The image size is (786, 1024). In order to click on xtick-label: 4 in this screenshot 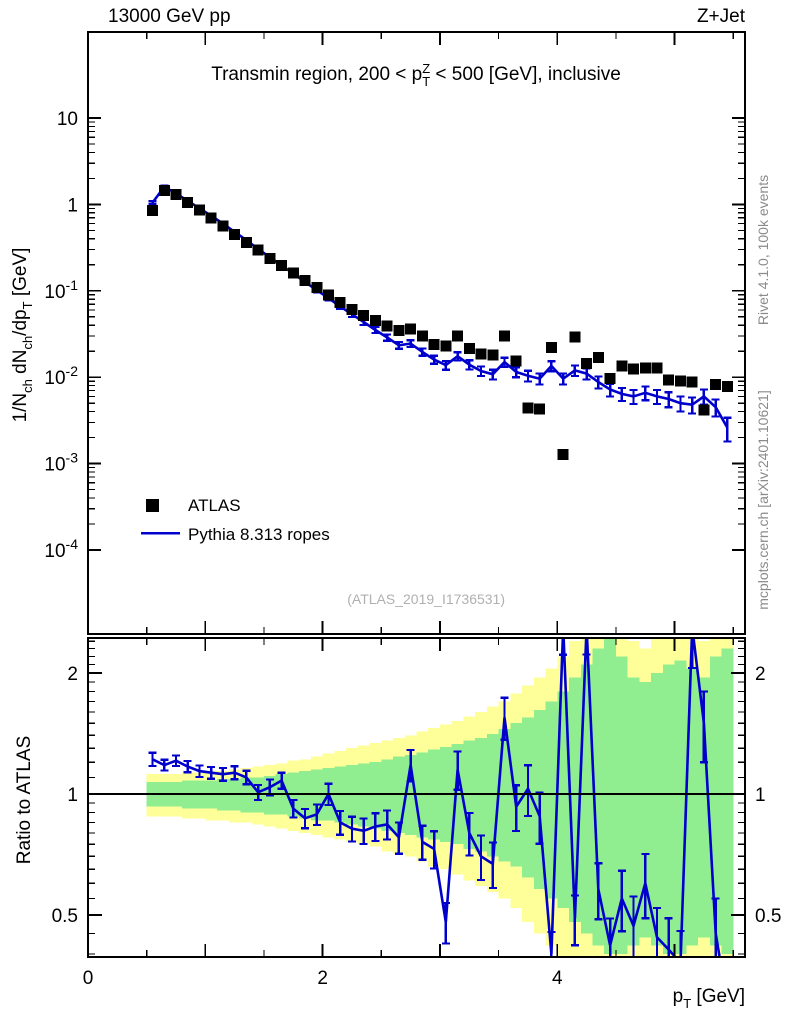, I will do `click(557, 978)`.